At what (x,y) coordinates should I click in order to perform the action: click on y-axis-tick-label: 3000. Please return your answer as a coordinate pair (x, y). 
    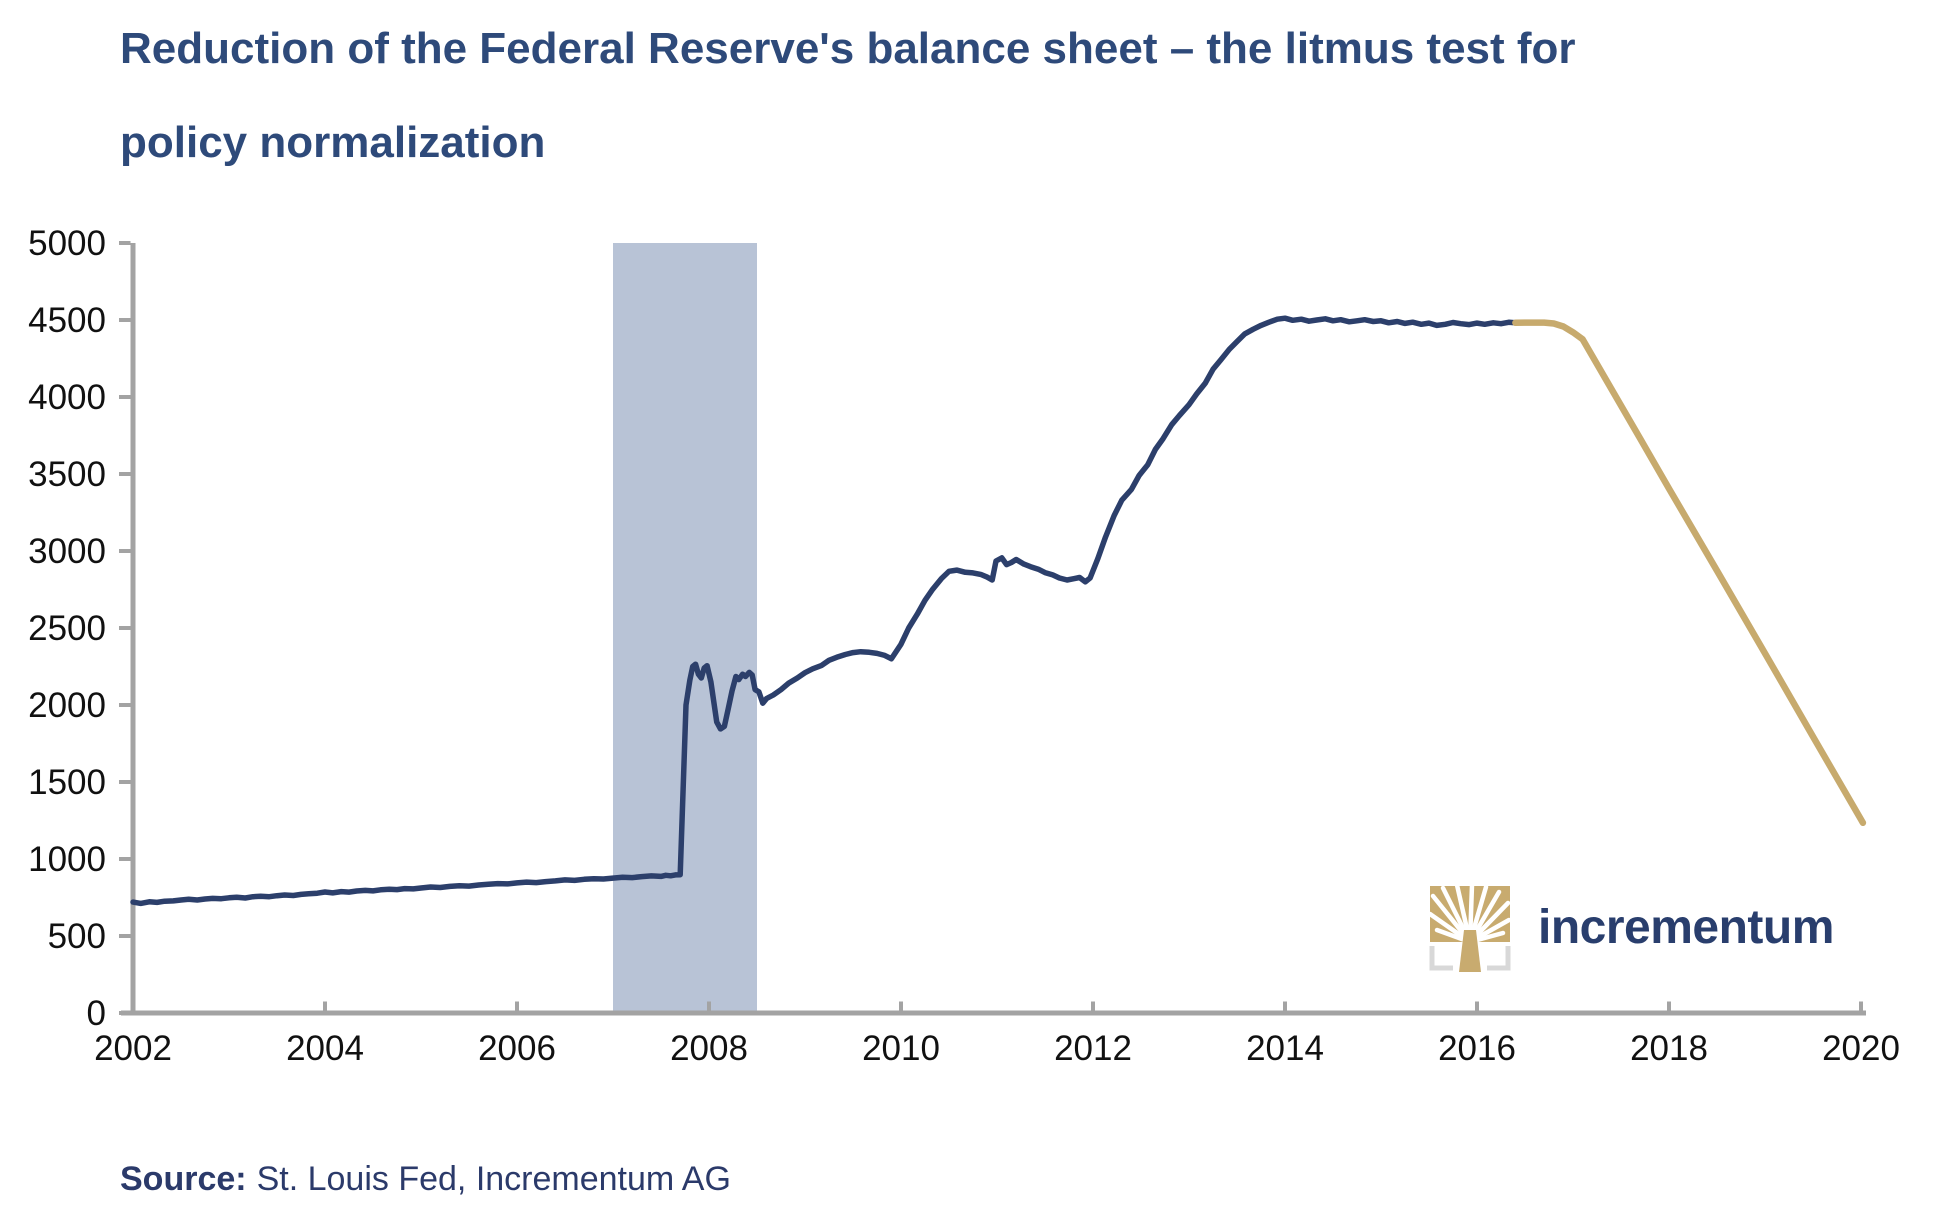
    Looking at the image, I should click on (67, 551).